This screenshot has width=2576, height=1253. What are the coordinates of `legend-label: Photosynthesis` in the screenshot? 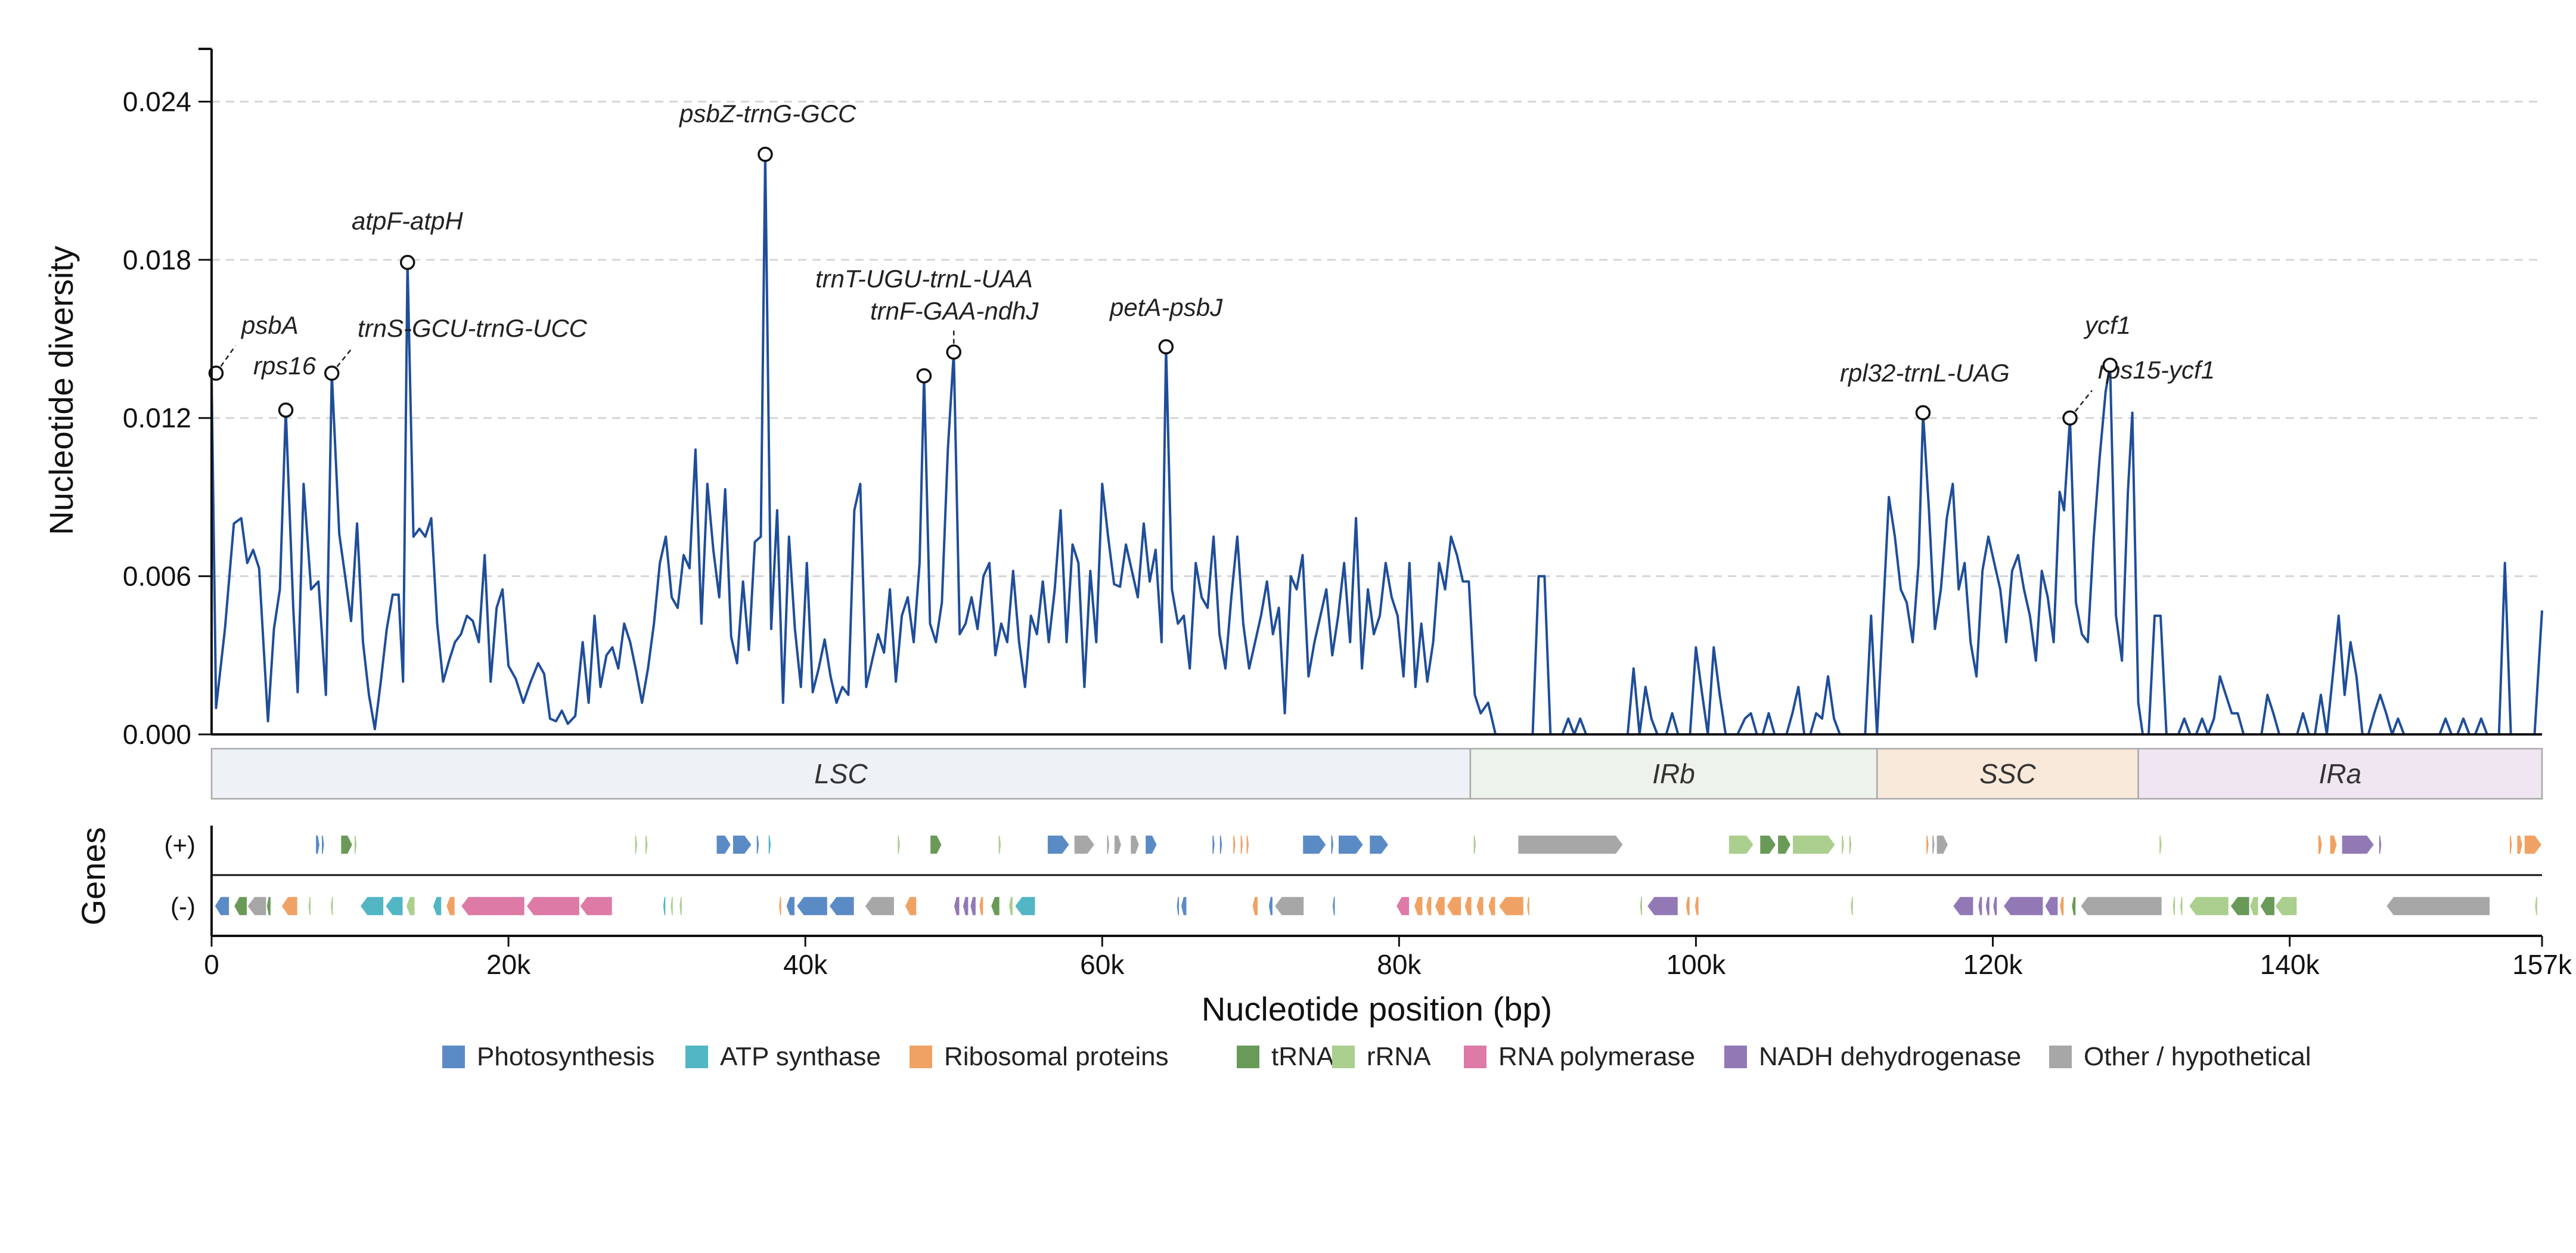 It's located at (565, 1056).